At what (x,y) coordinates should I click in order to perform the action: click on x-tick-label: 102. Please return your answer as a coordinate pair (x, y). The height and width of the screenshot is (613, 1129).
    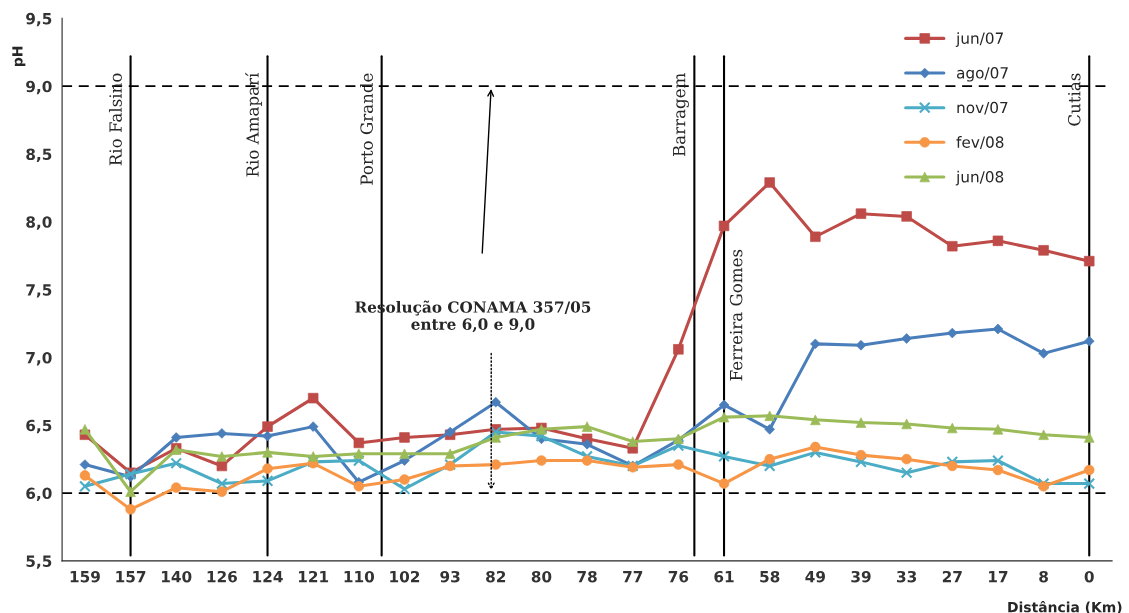
    Looking at the image, I should click on (405, 576).